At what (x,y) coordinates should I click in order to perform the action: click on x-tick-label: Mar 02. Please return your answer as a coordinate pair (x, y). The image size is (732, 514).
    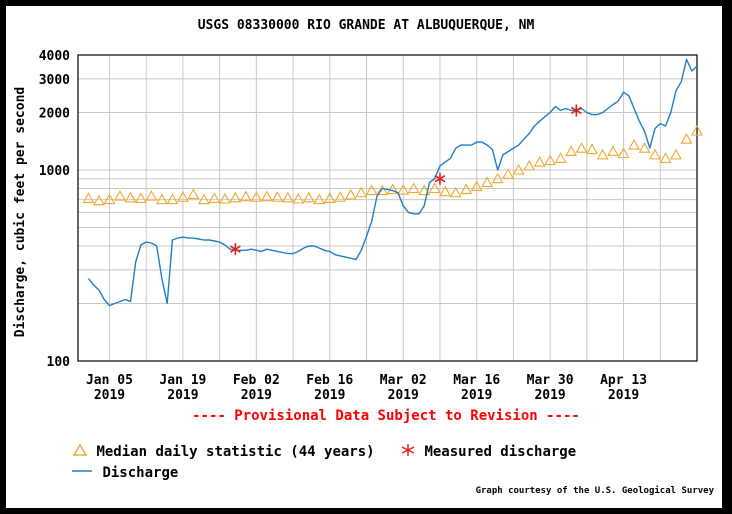
    Looking at the image, I should click on (403, 380).